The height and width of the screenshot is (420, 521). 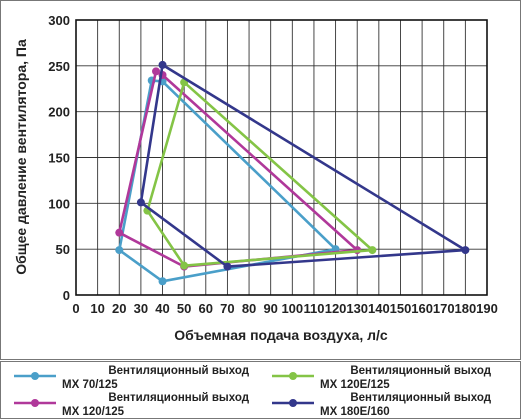 I want to click on x-tick-label: 190, so click(x=487, y=308).